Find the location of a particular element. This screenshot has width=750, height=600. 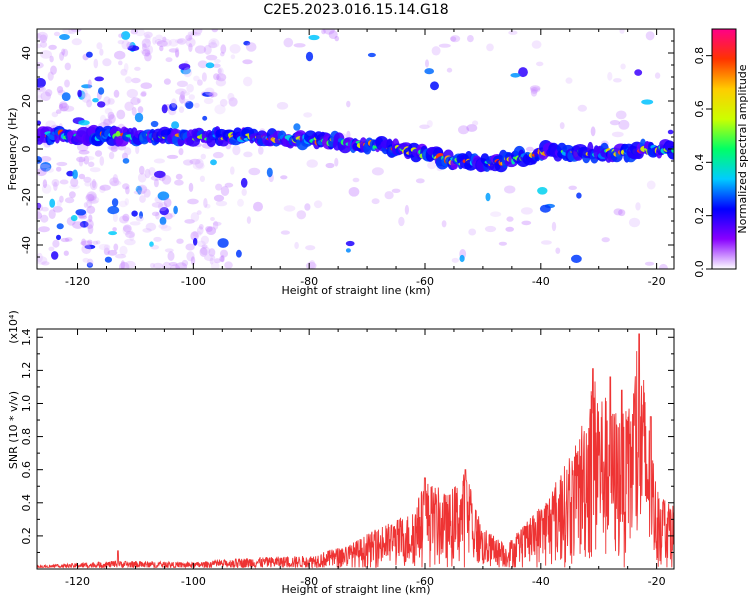

snr-y-tick-label: 1.0 is located at coordinates (26, 404).